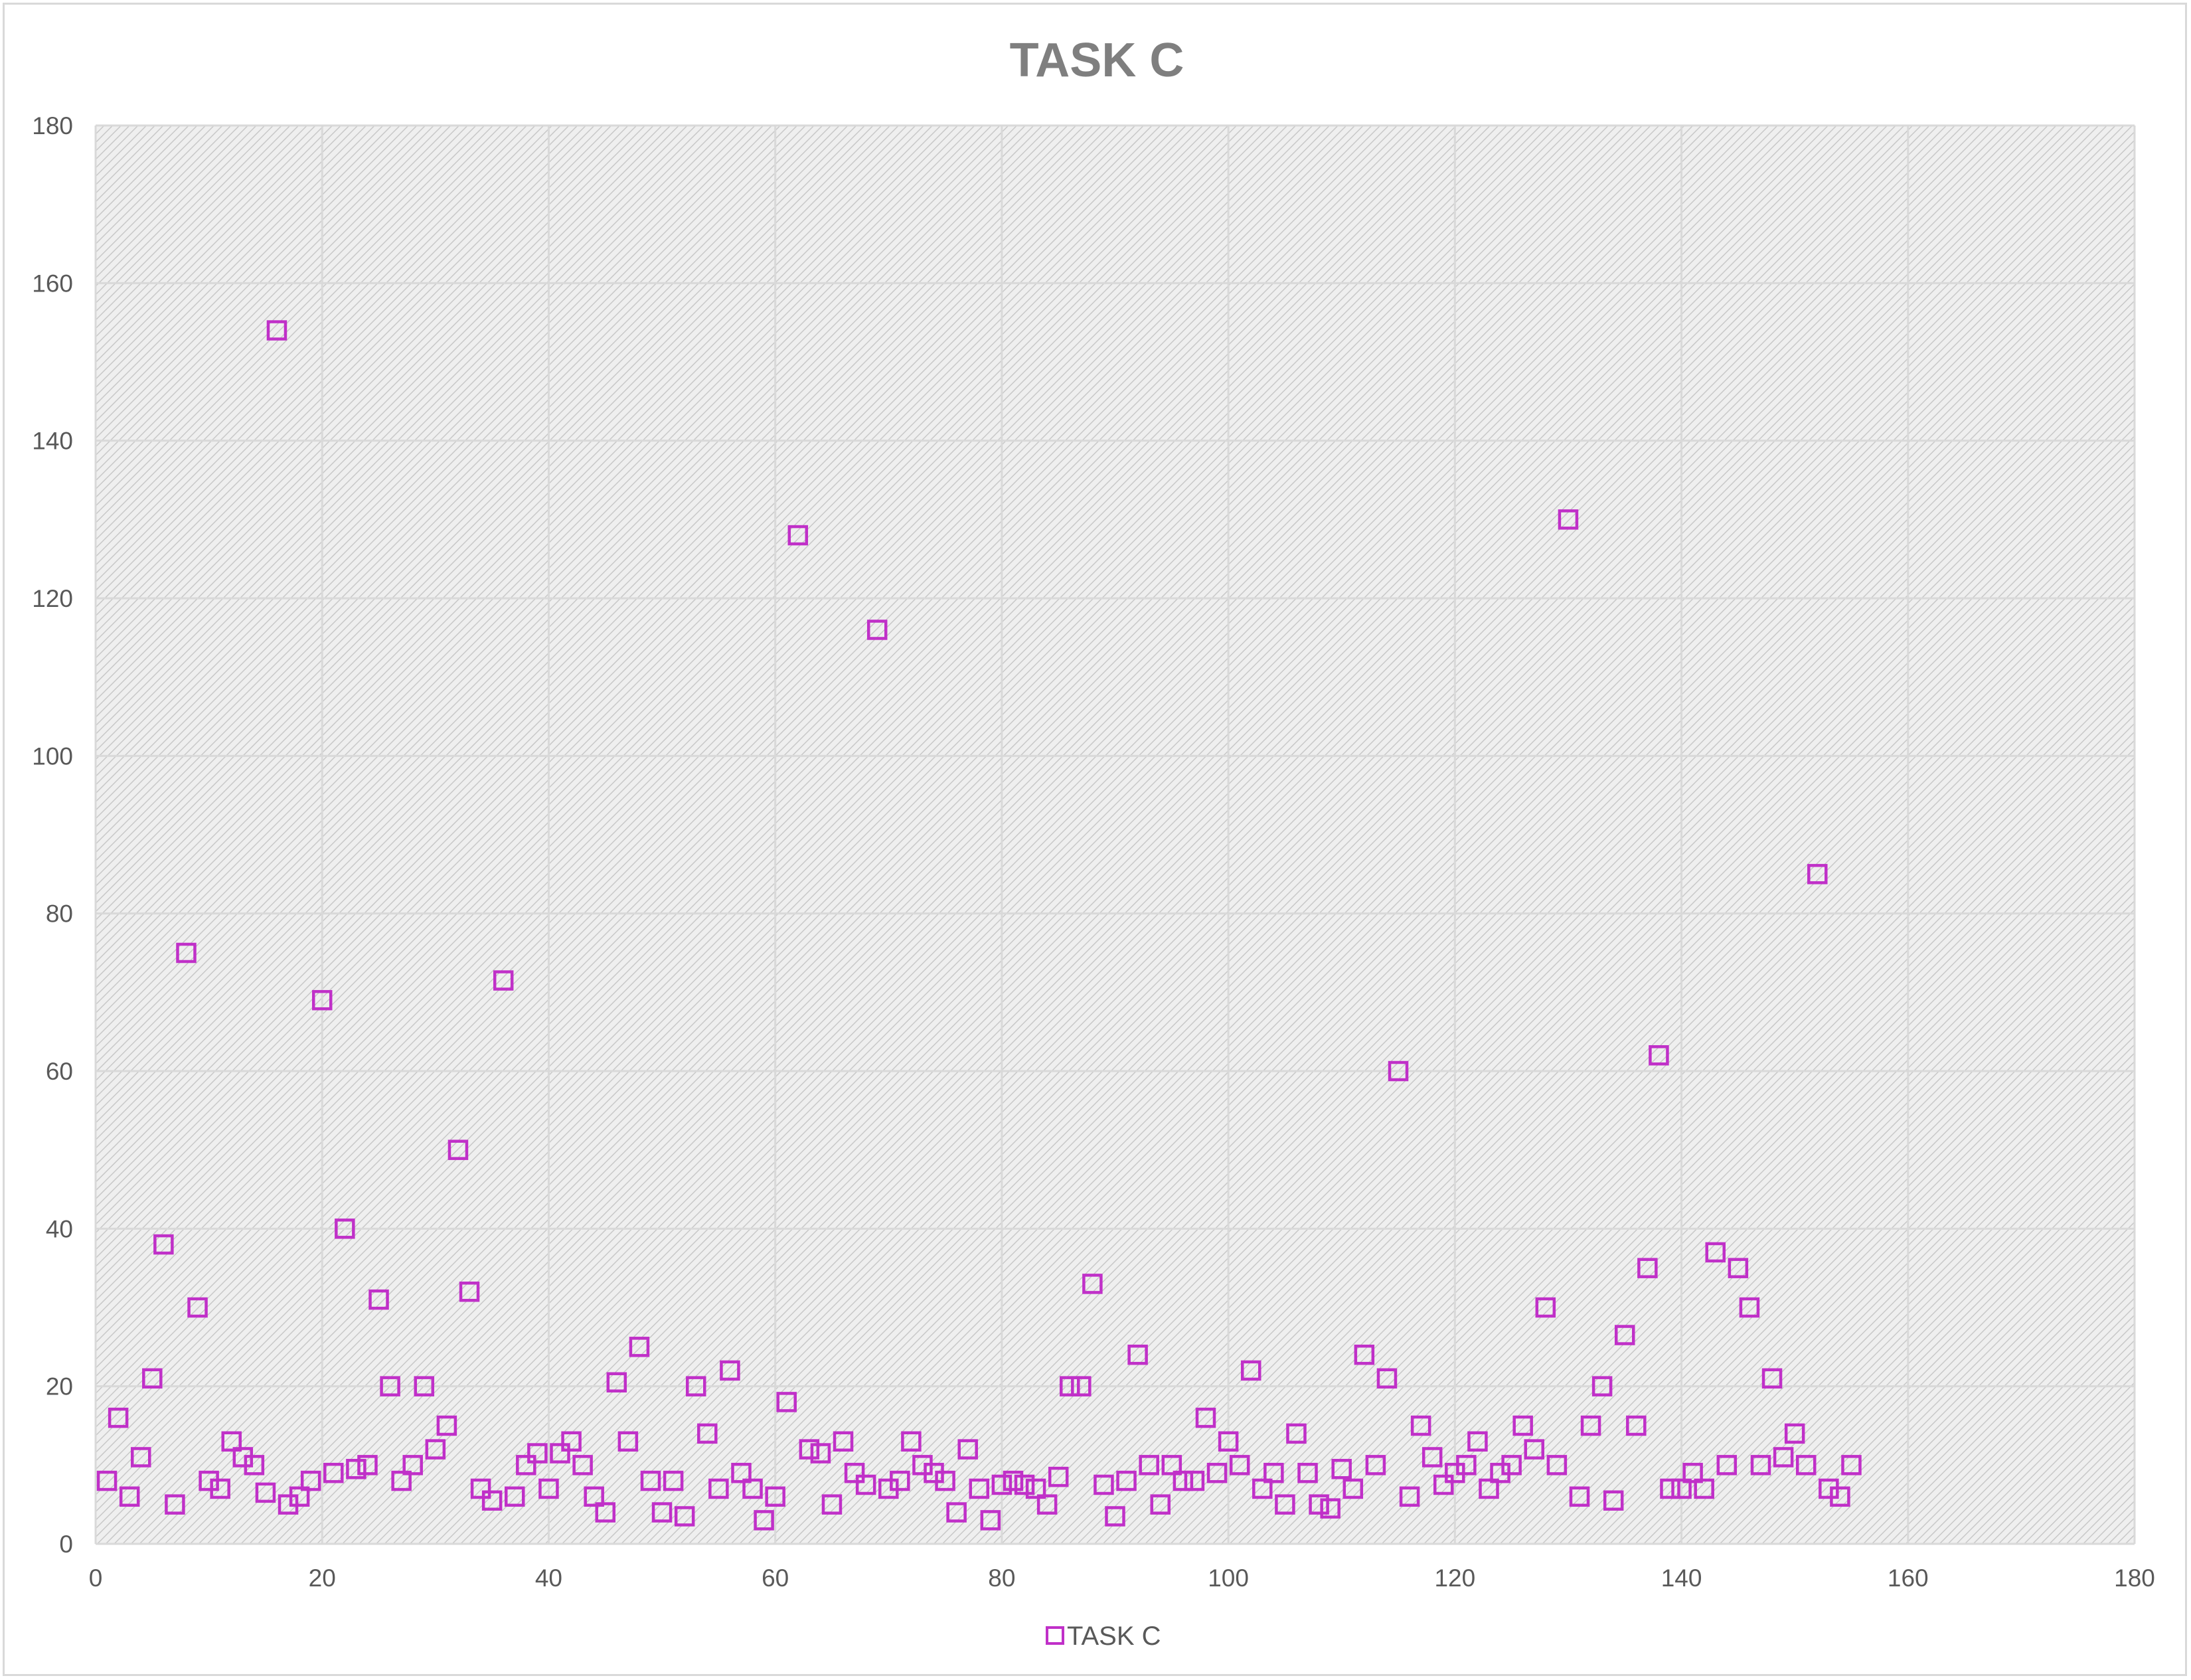 Image resolution: width=2191 pixels, height=1680 pixels. What do you see at coordinates (1114, 1637) in the screenshot?
I see `legend-label: TASK C` at bounding box center [1114, 1637].